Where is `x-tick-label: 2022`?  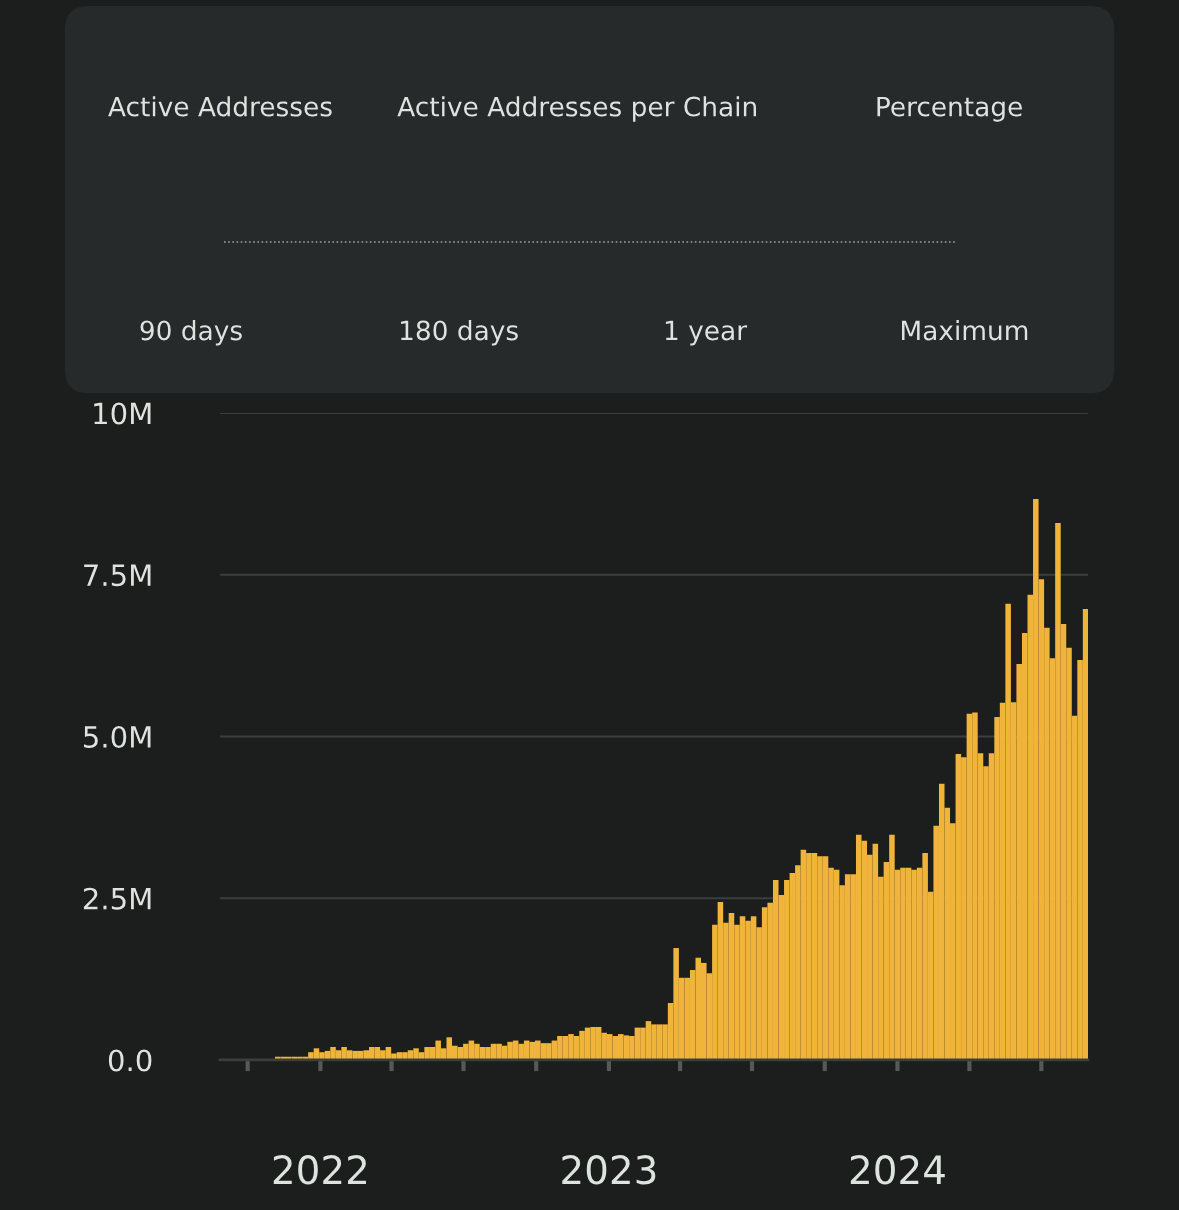 x-tick-label: 2022 is located at coordinates (319, 1170).